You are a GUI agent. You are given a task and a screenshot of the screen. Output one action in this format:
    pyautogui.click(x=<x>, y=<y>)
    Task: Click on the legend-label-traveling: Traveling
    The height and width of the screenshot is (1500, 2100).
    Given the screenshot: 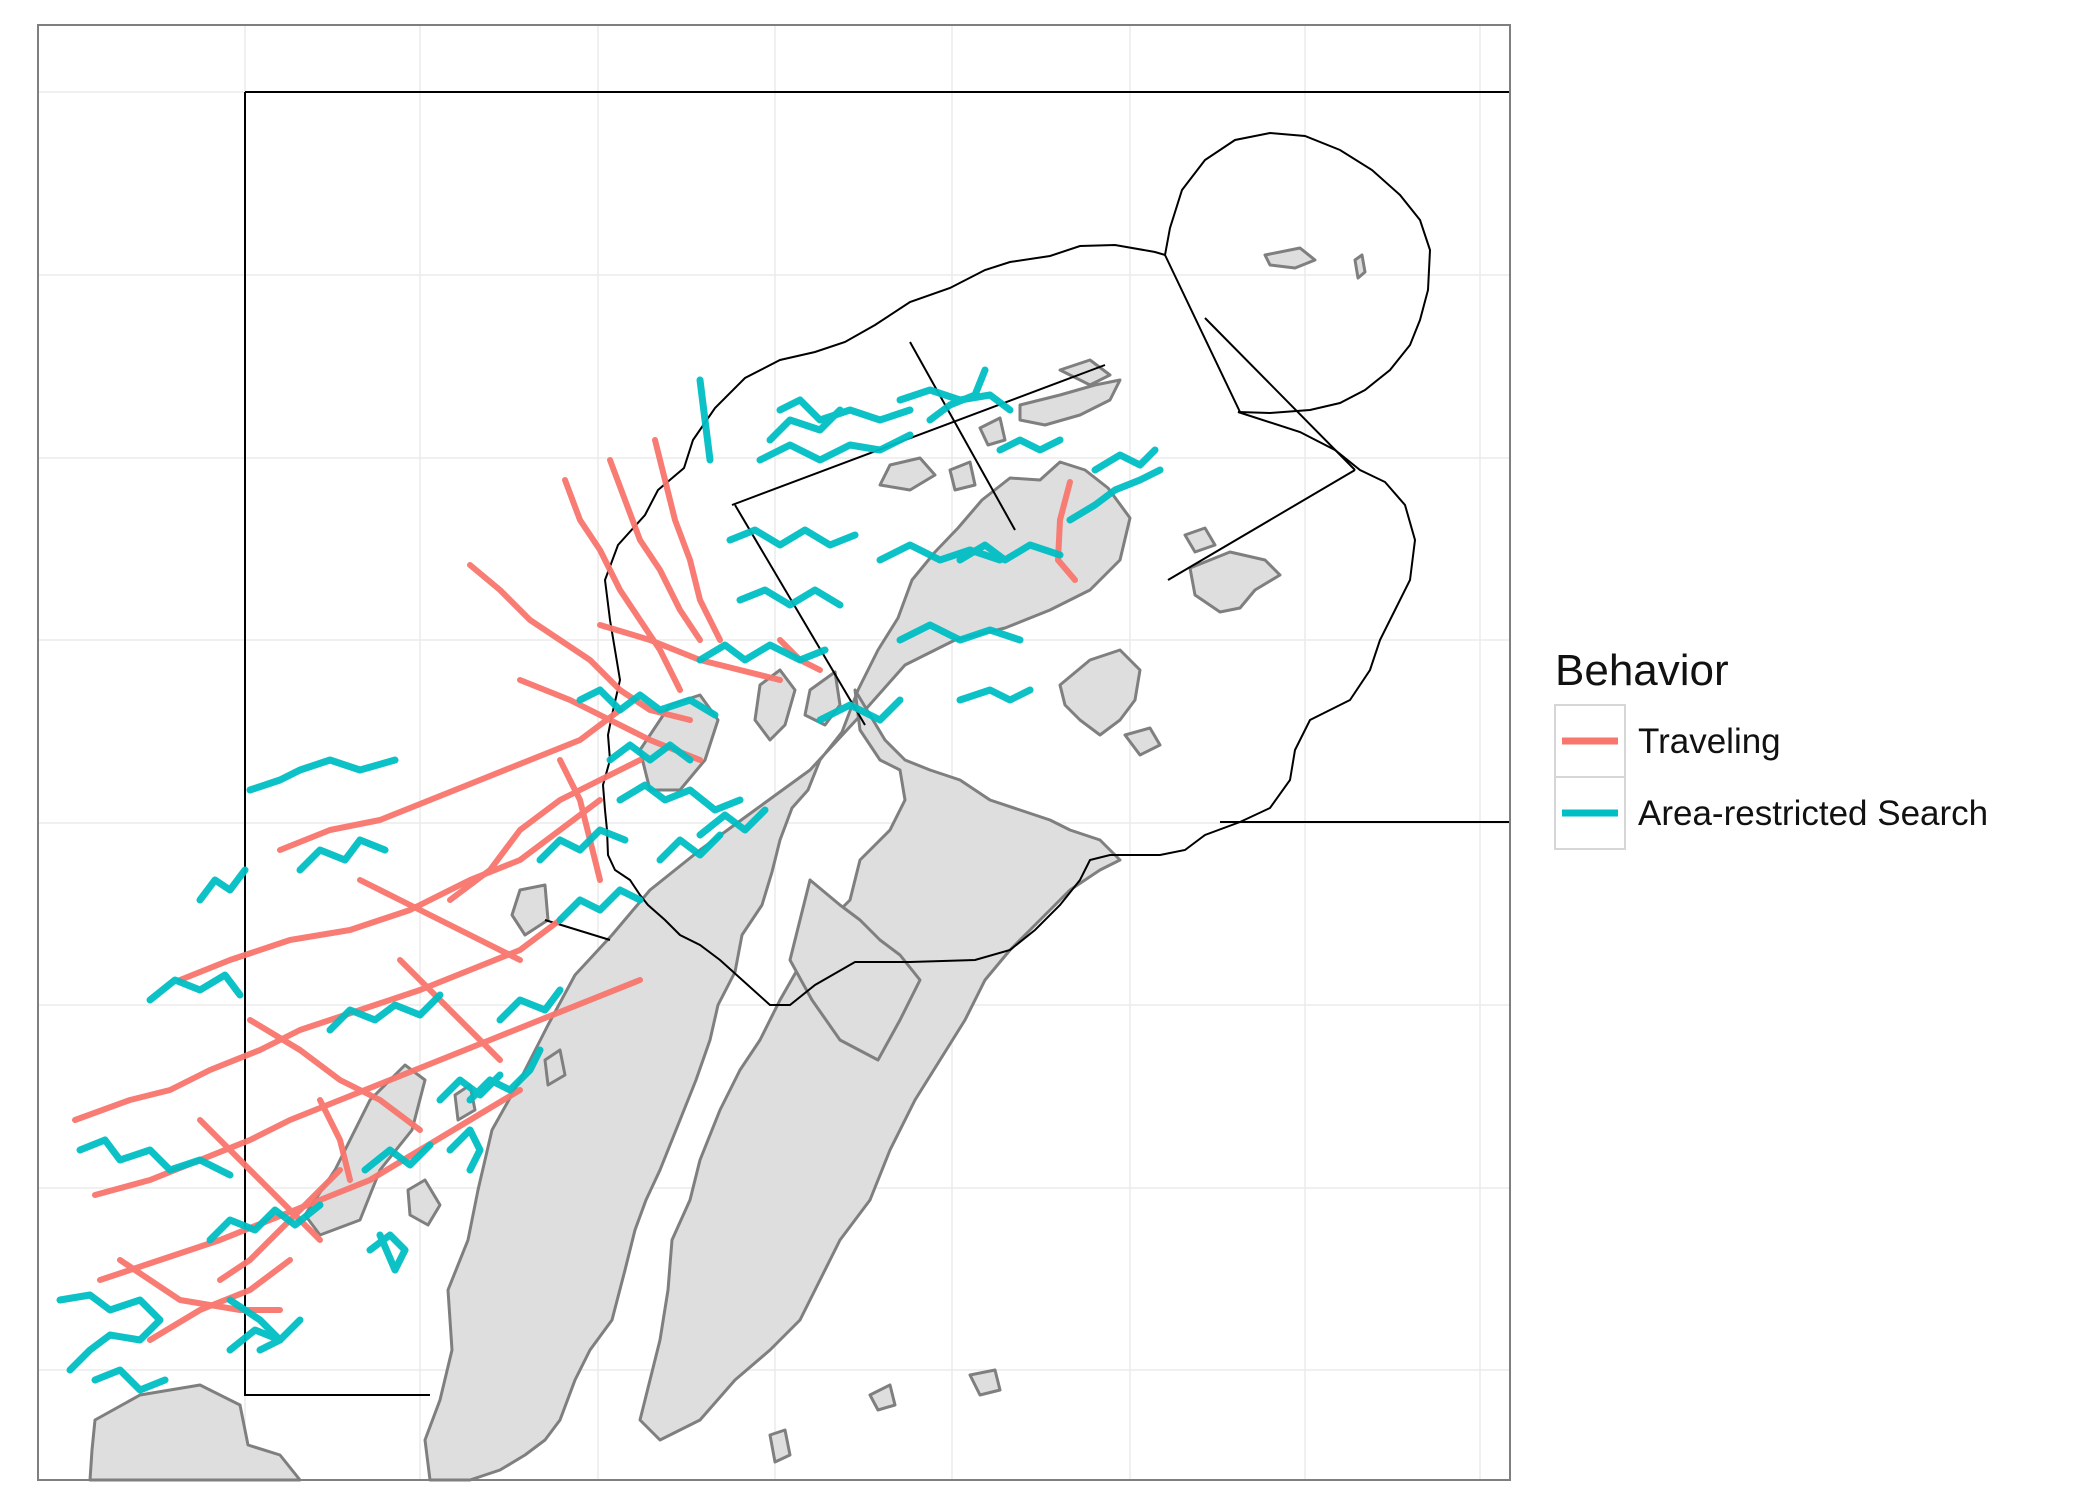 What is the action you would take?
    pyautogui.click(x=1709, y=741)
    